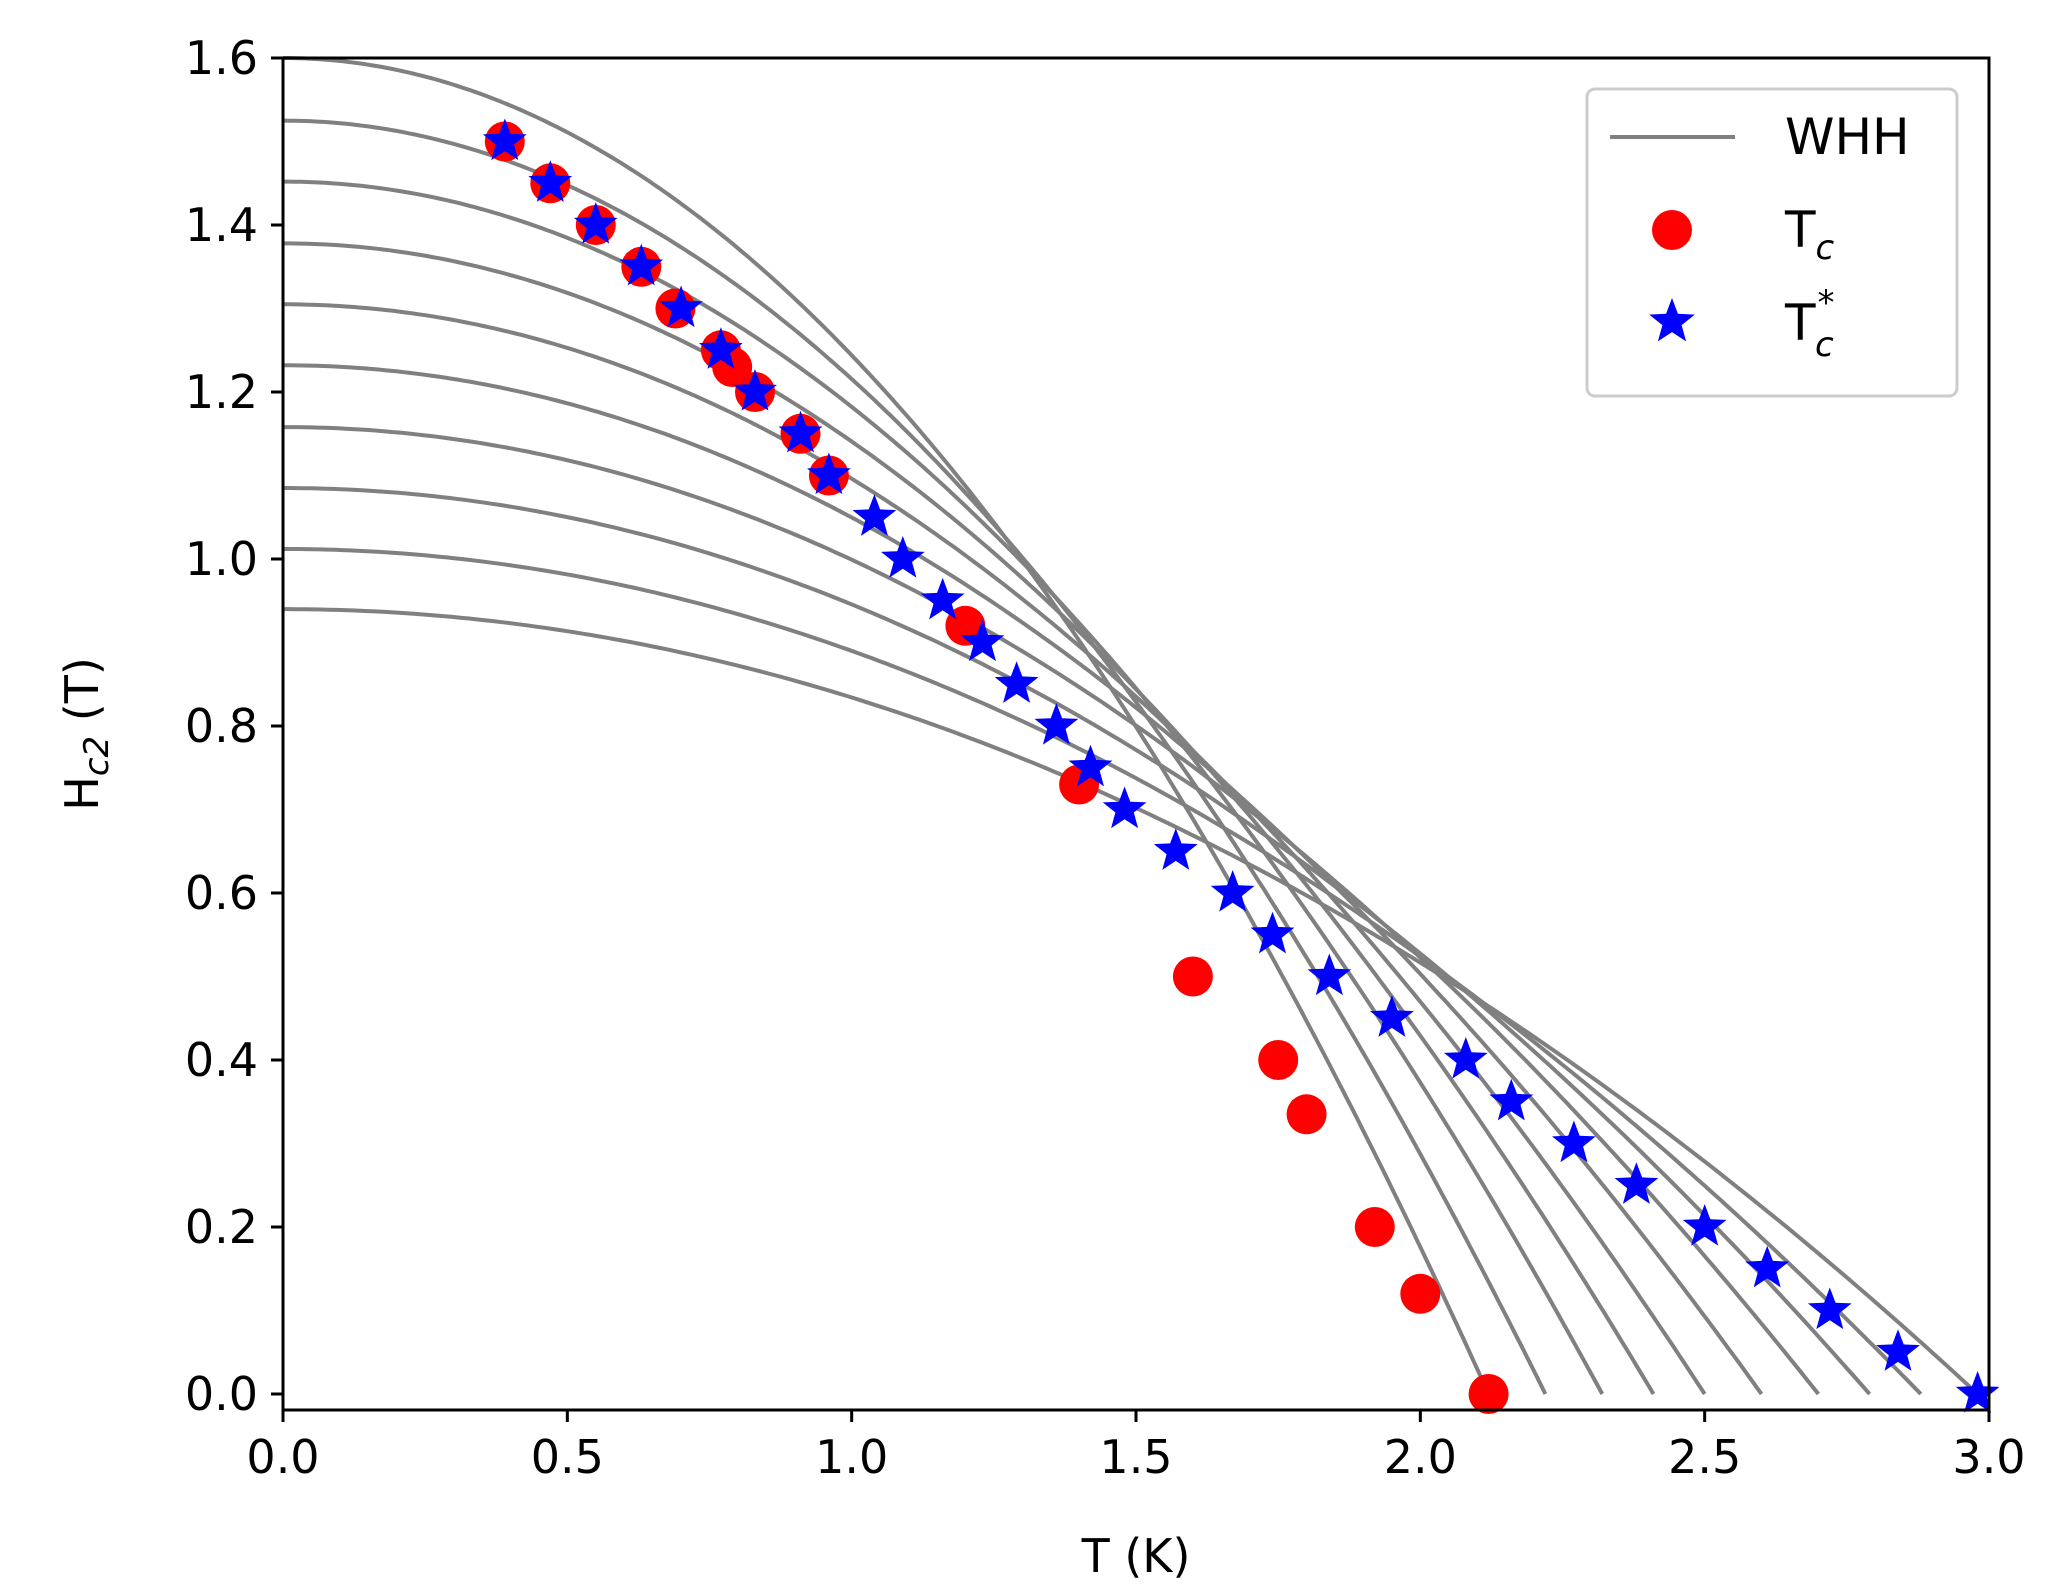 This screenshot has width=2062, height=1588. What do you see at coordinates (1800, 230) in the screenshot?
I see `legend-tc-main: T` at bounding box center [1800, 230].